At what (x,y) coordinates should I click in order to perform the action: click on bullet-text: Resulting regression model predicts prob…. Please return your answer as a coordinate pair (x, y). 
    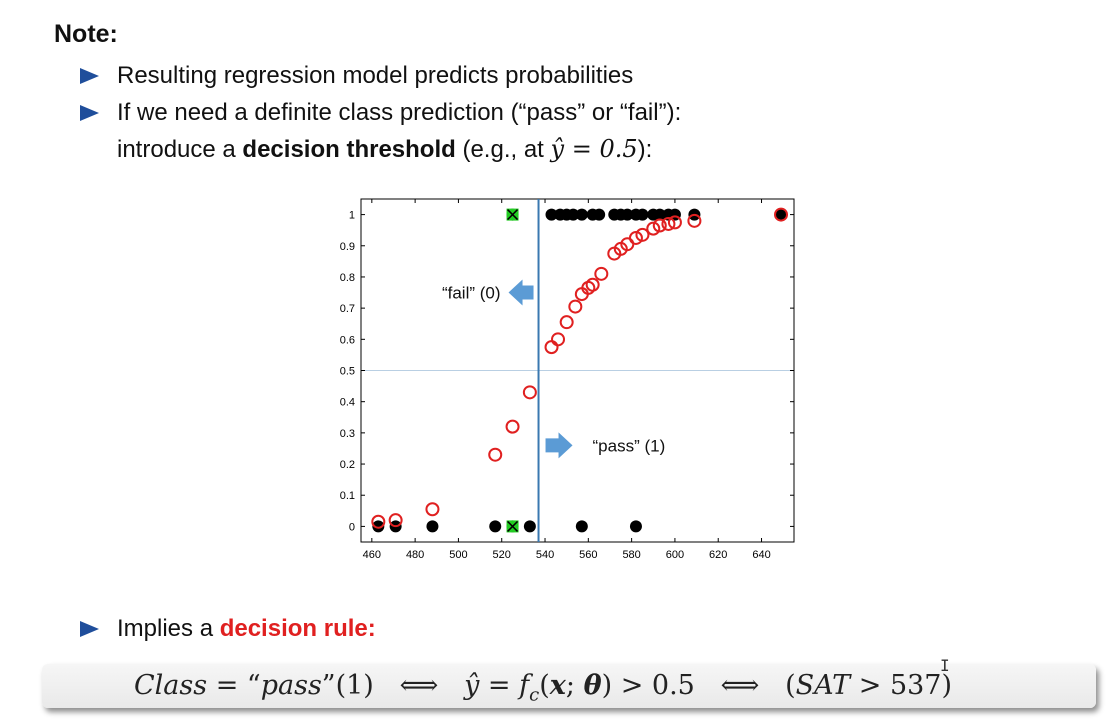
    Looking at the image, I should click on (375, 75).